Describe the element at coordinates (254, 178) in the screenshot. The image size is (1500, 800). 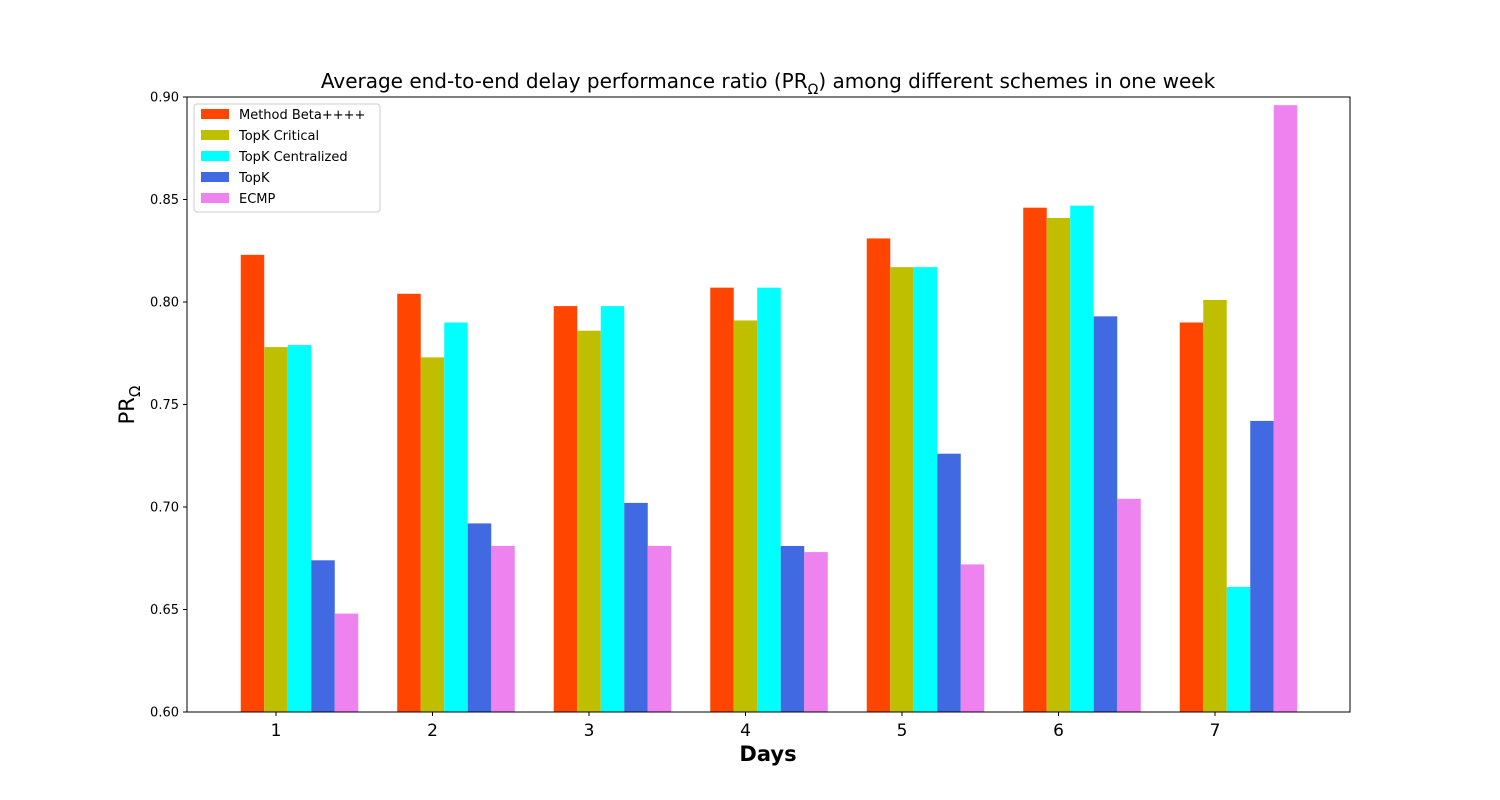
I see `legend-label: TopK` at that location.